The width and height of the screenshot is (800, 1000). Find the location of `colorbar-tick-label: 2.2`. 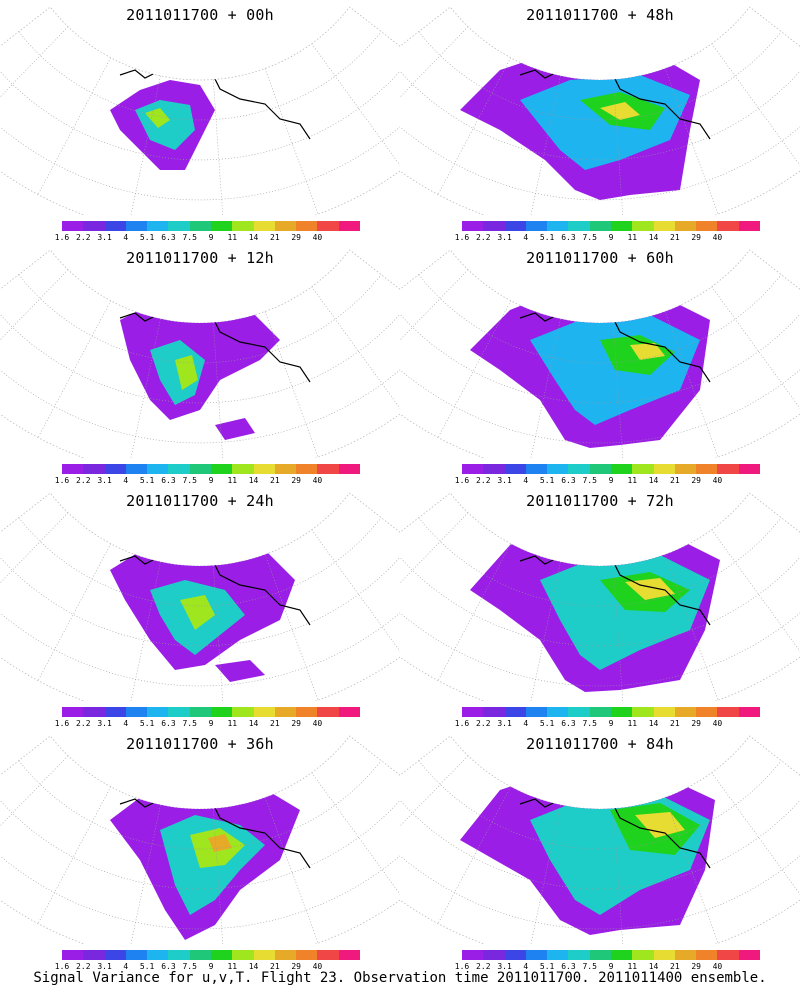

colorbar-tick-label: 2.2 is located at coordinates (483, 966).